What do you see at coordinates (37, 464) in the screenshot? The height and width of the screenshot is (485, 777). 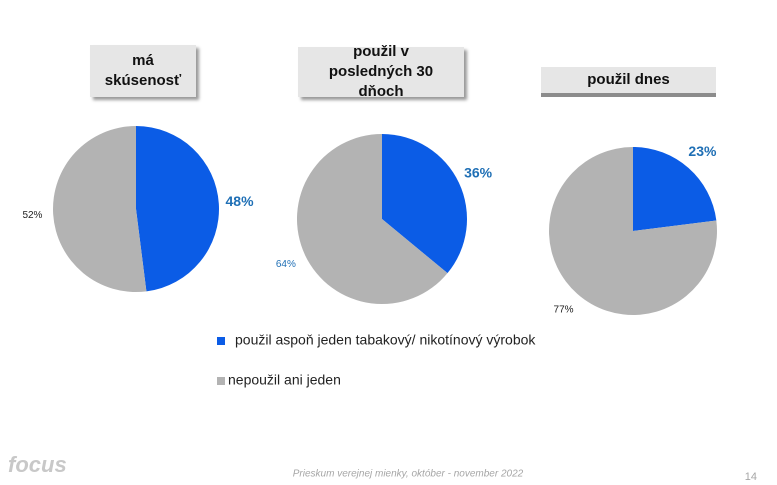 I see `logo: focus` at bounding box center [37, 464].